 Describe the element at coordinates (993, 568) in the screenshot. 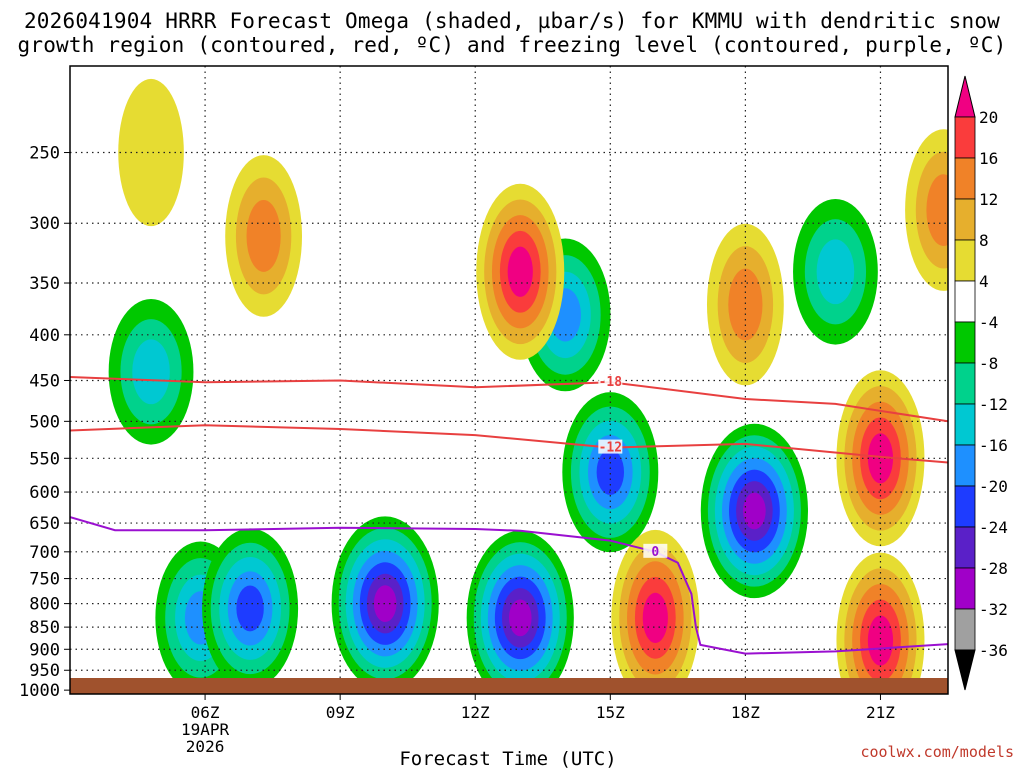

I see `colorbar-label: -28` at that location.